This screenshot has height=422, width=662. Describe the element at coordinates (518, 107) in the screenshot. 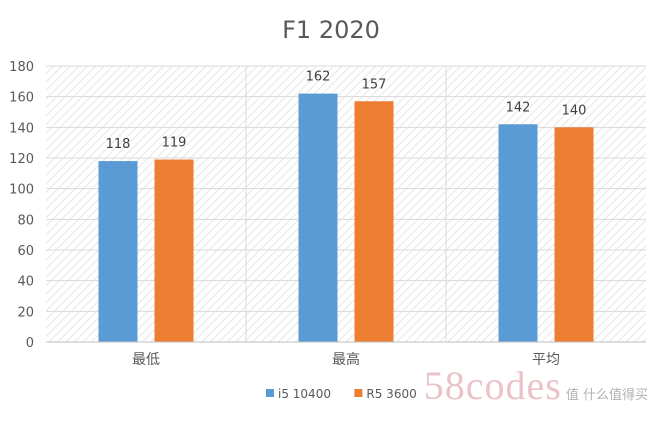

I see `data-label: 142` at that location.